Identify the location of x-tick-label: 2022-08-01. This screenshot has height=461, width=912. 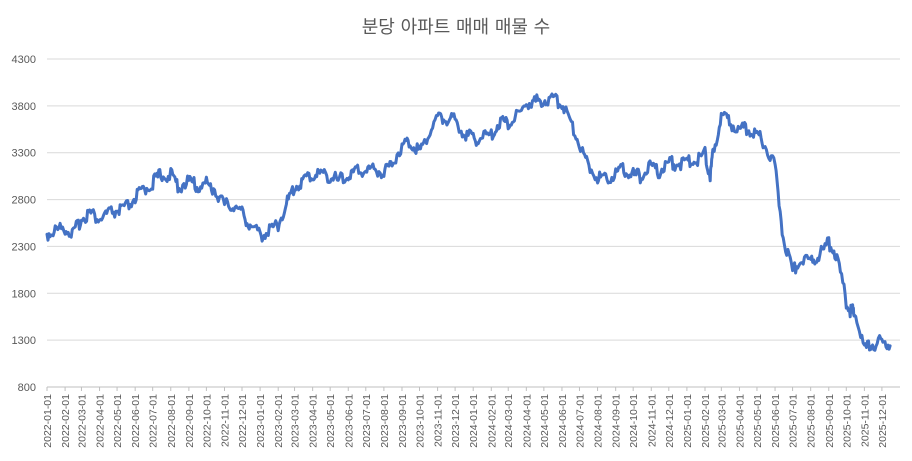
(172, 421).